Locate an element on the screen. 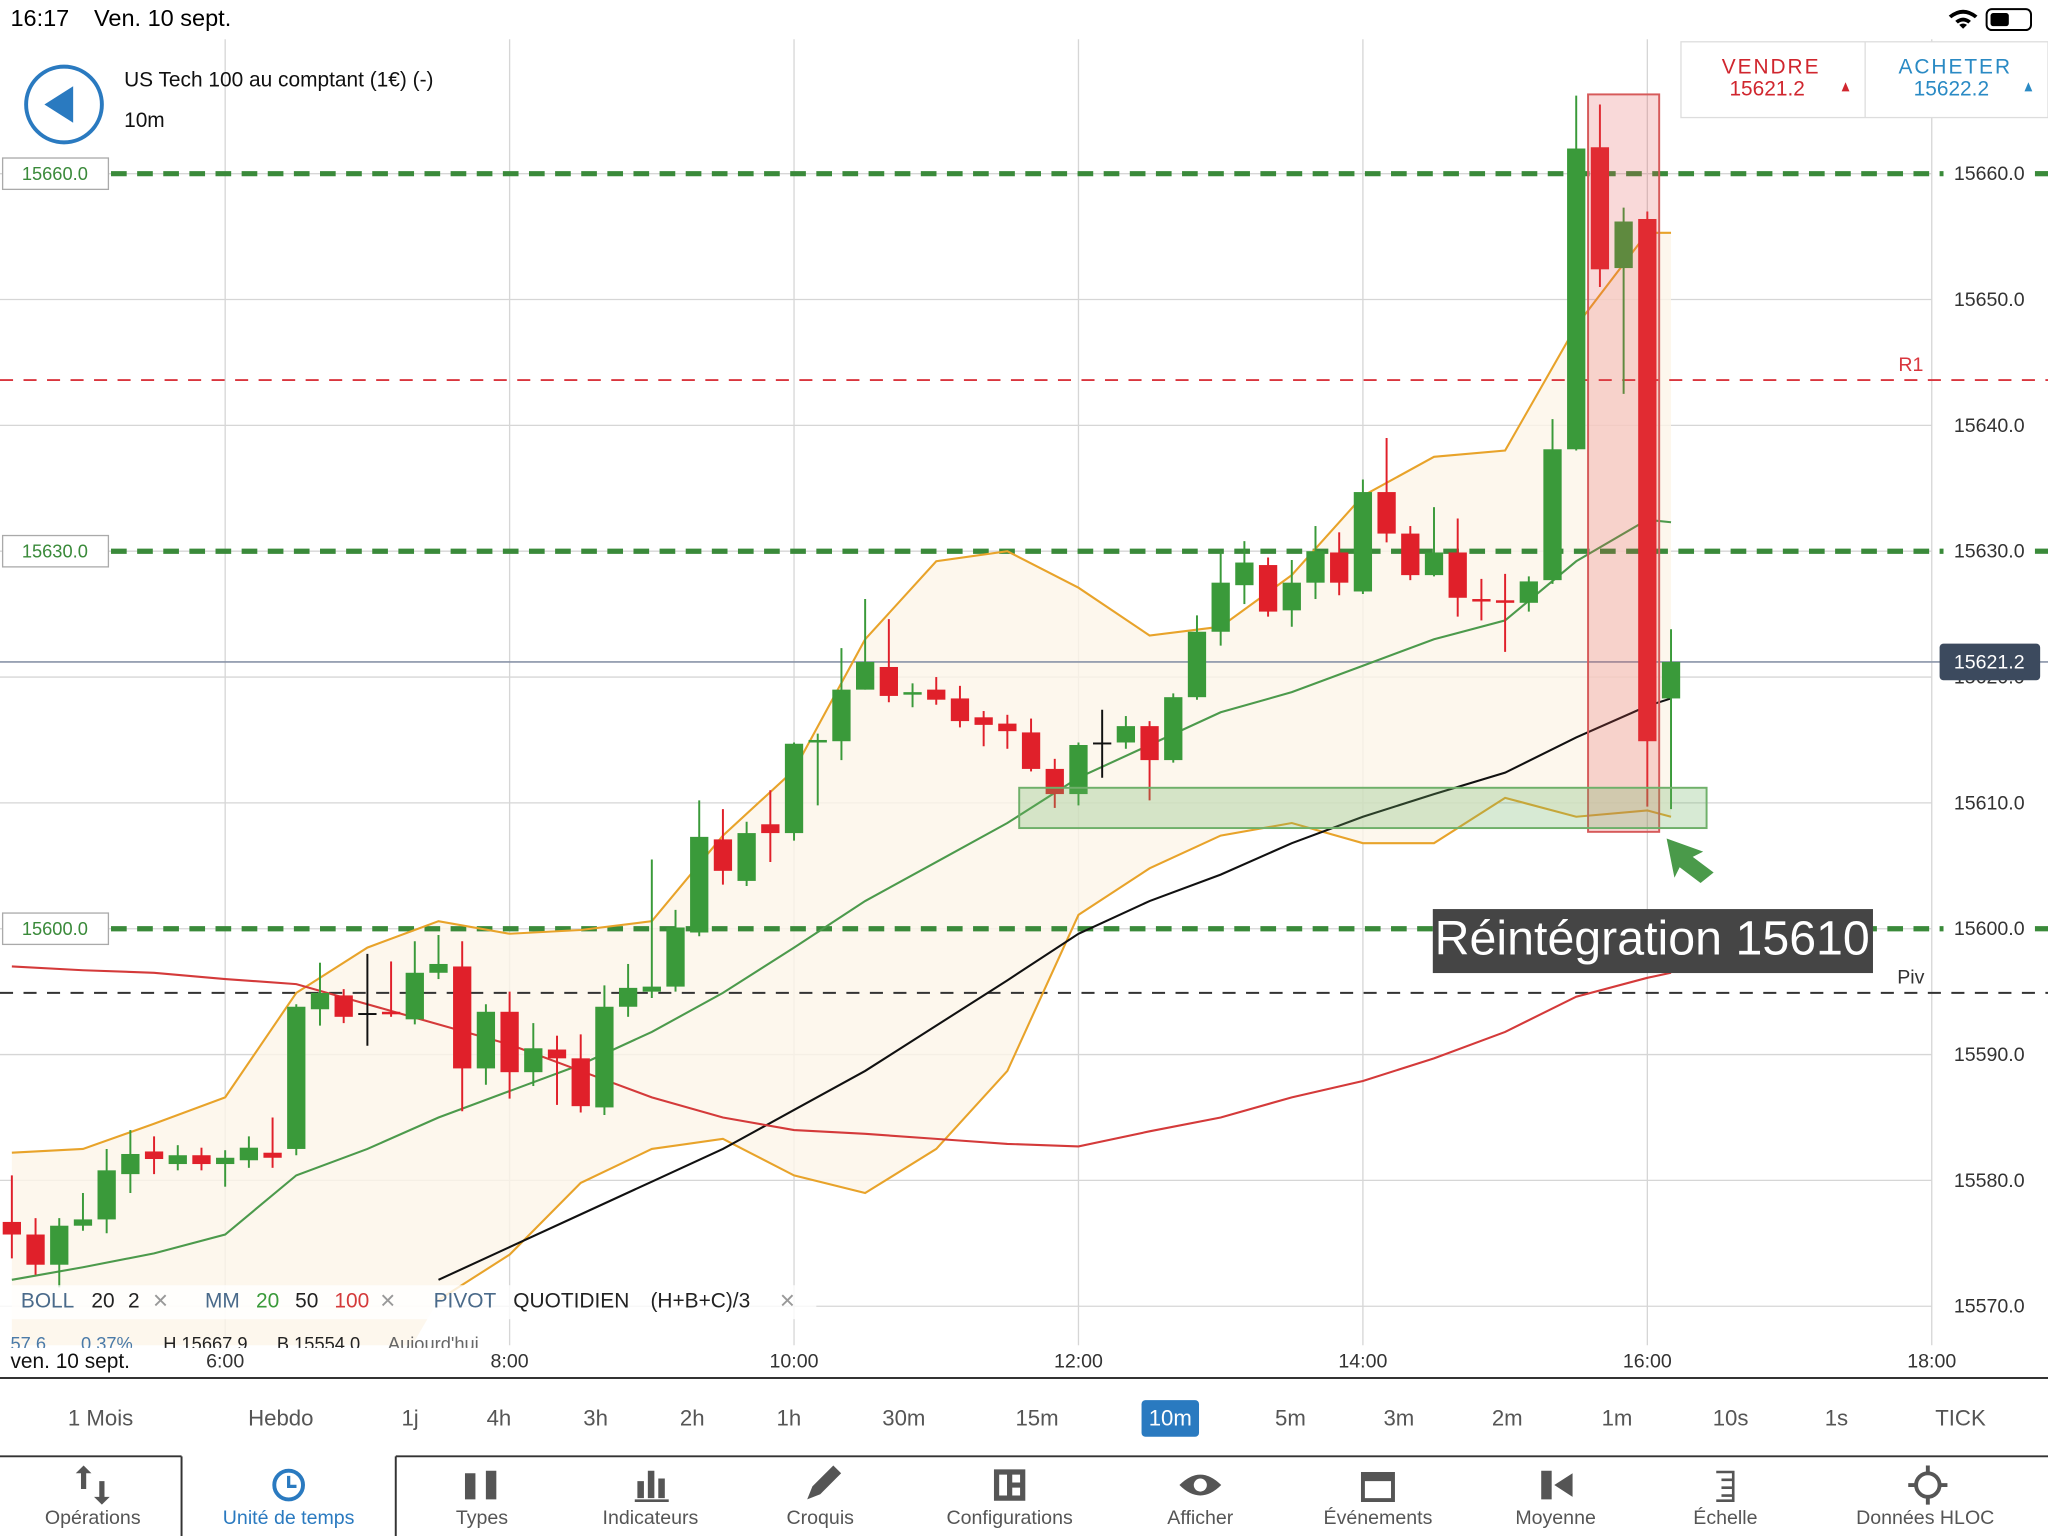 This screenshot has width=2048, height=1536. level-label: 15600.0 is located at coordinates (55, 928).